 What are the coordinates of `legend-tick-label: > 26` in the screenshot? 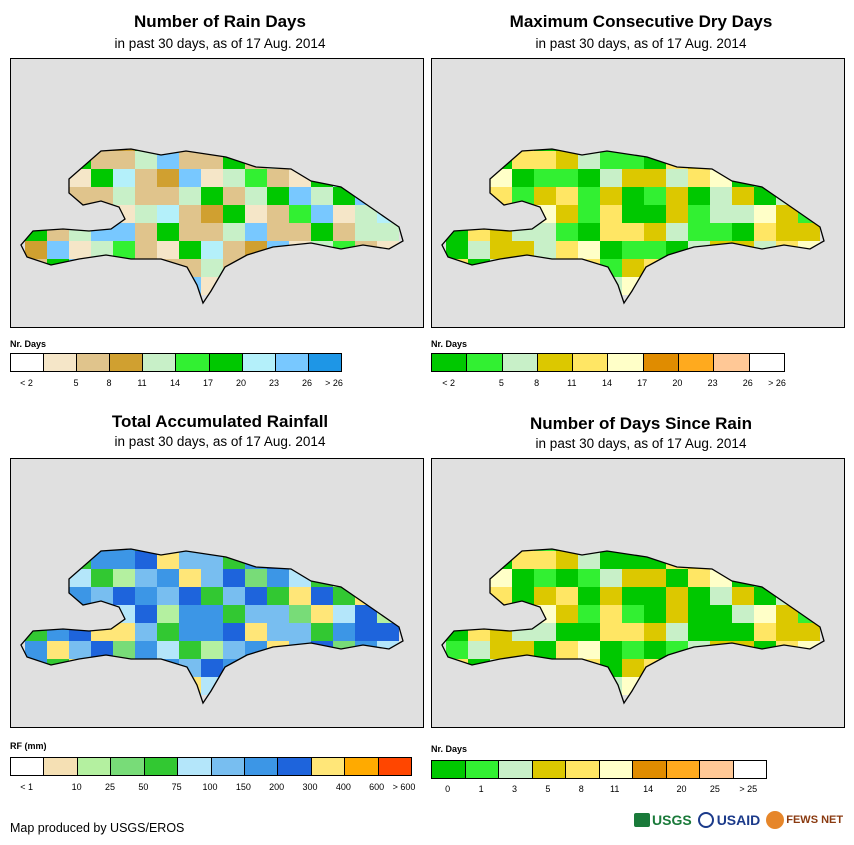 It's located at (777, 383).